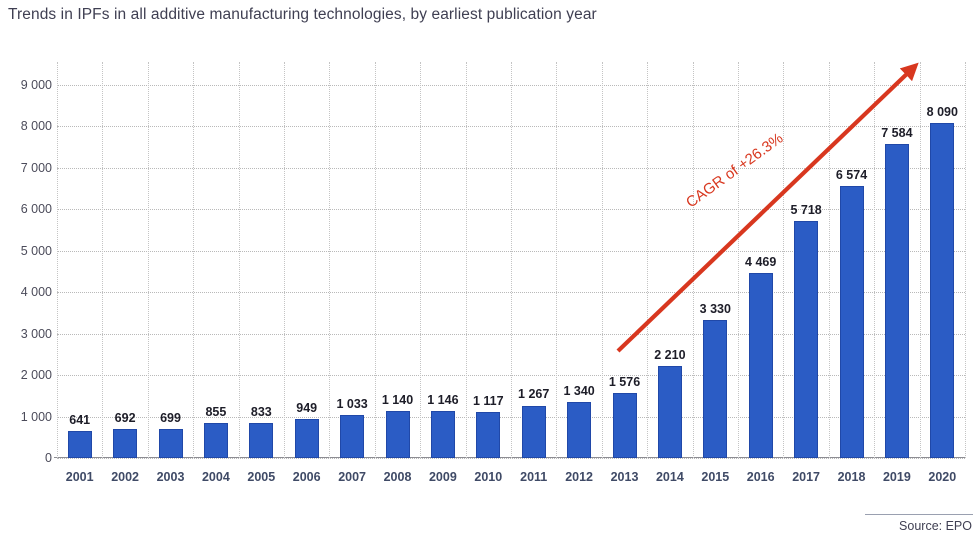  I want to click on x-axis-tick-label: 2011, so click(534, 477).